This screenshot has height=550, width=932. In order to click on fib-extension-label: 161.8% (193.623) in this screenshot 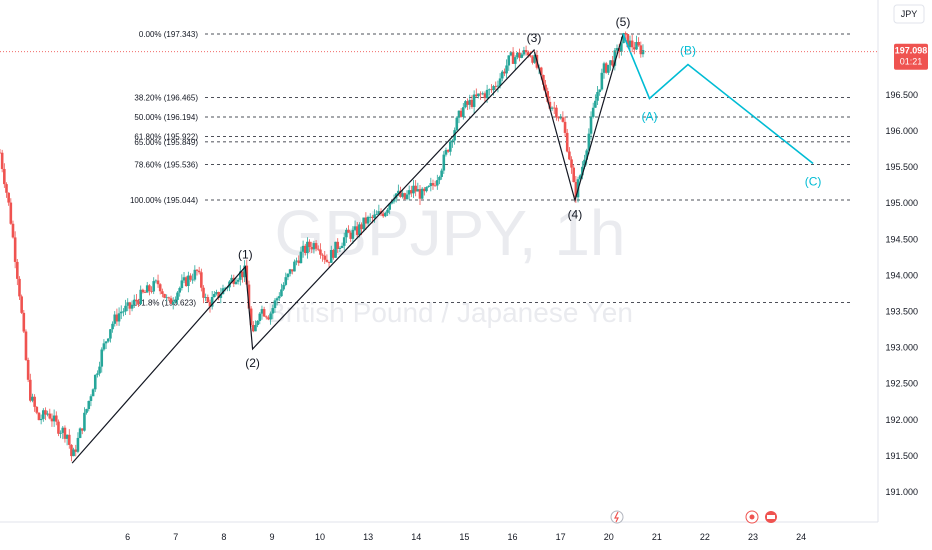, I will do `click(164, 303)`.